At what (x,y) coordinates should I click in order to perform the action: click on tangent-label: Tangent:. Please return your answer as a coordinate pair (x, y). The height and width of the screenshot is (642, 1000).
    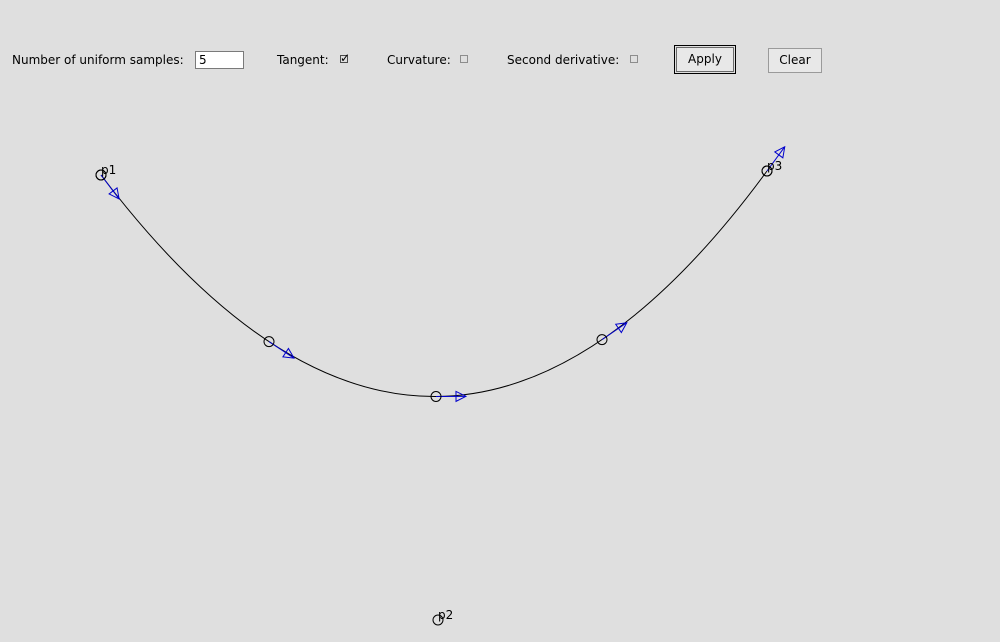
    Looking at the image, I should click on (303, 60).